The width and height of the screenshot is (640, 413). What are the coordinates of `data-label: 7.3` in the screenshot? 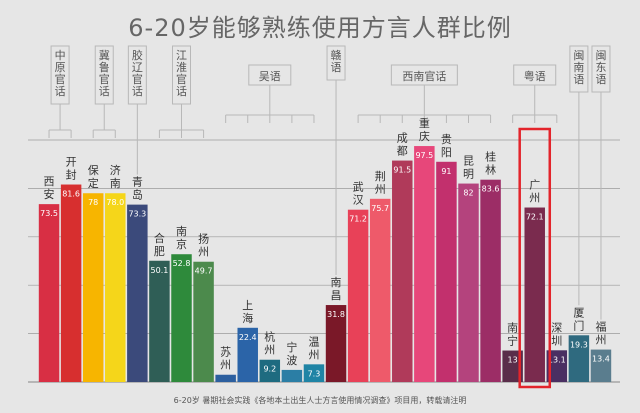 It's located at (314, 373).